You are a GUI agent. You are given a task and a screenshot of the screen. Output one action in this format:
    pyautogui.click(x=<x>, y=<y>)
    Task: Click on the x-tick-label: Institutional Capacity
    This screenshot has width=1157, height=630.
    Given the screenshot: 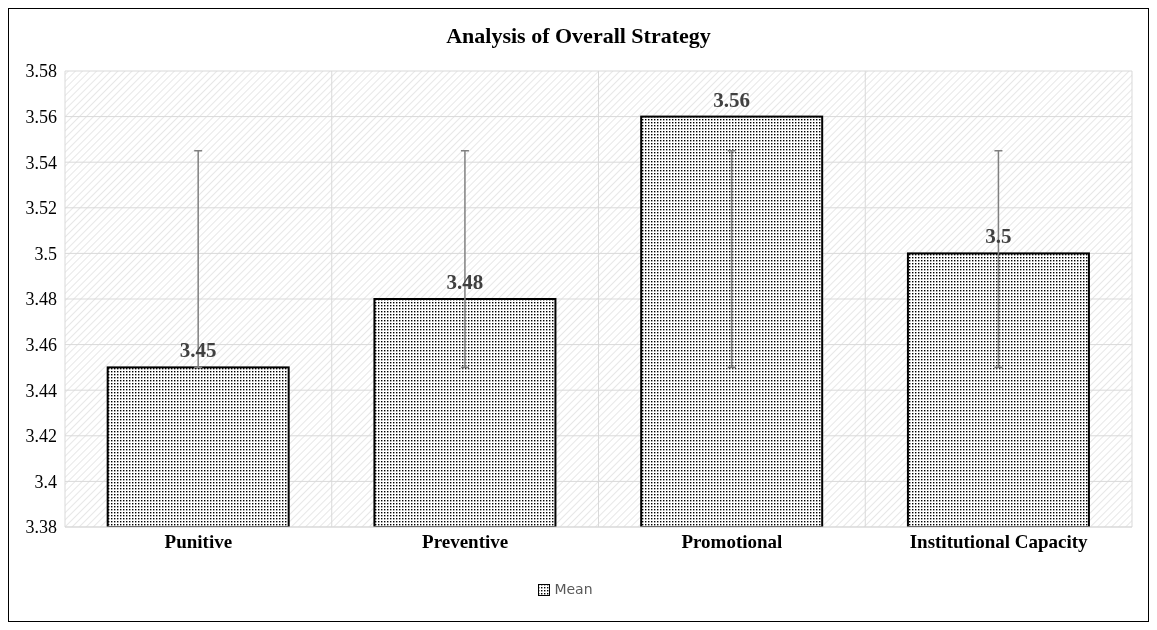 What is the action you would take?
    pyautogui.click(x=999, y=542)
    